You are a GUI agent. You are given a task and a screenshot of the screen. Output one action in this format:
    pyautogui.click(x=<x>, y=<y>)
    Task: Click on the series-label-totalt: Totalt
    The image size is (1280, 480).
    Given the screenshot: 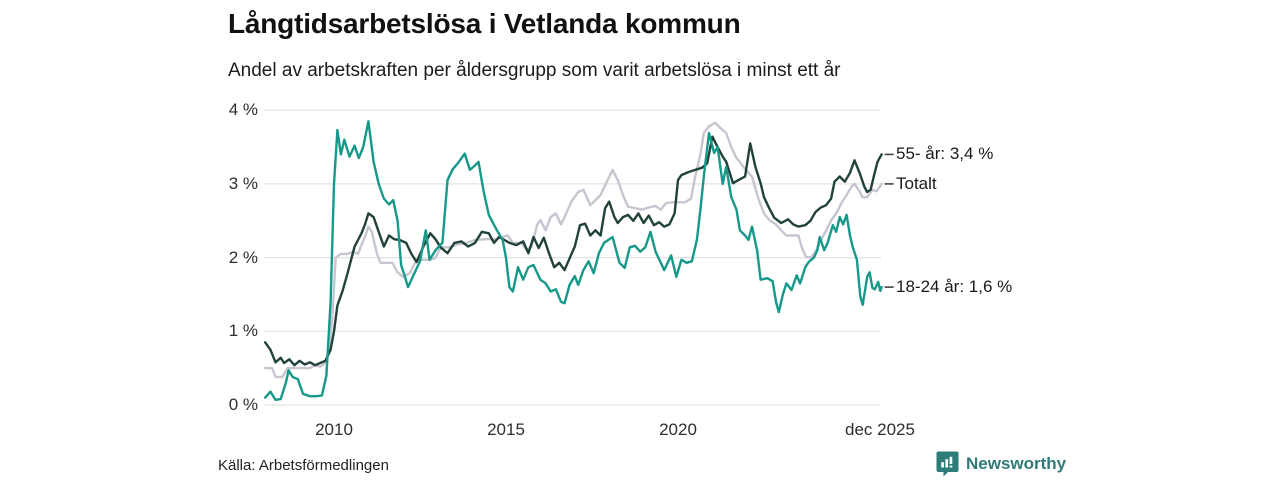 What is the action you would take?
    pyautogui.click(x=916, y=183)
    